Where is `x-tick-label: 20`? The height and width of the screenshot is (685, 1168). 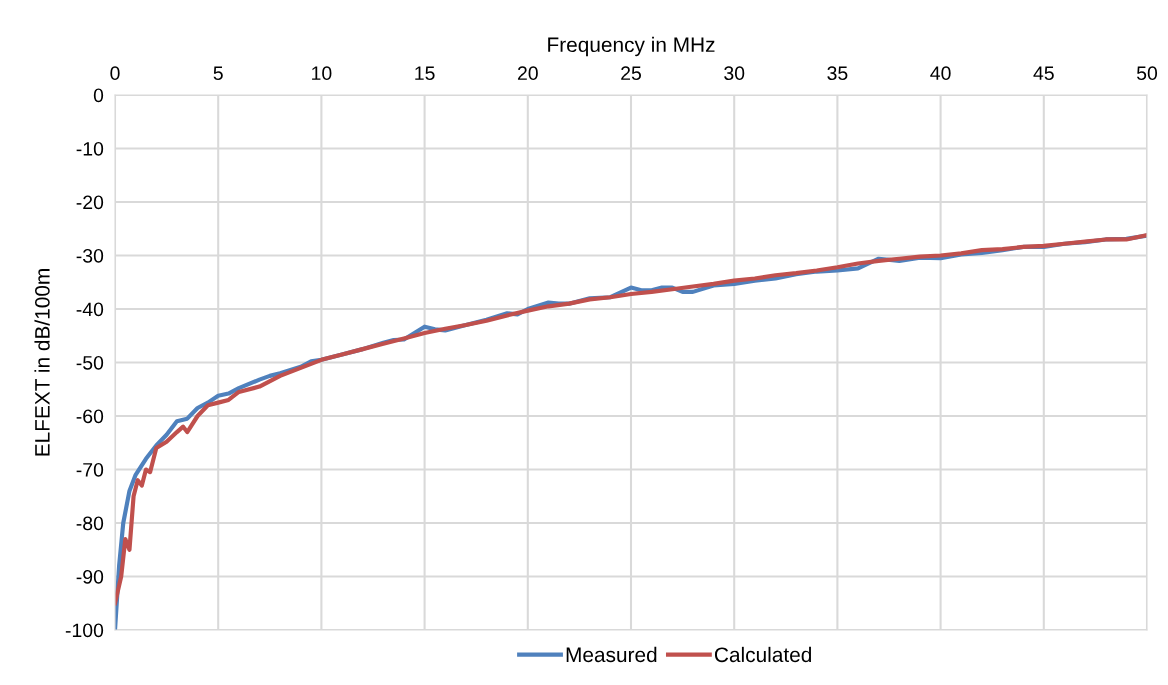 x-tick-label: 20 is located at coordinates (527, 73).